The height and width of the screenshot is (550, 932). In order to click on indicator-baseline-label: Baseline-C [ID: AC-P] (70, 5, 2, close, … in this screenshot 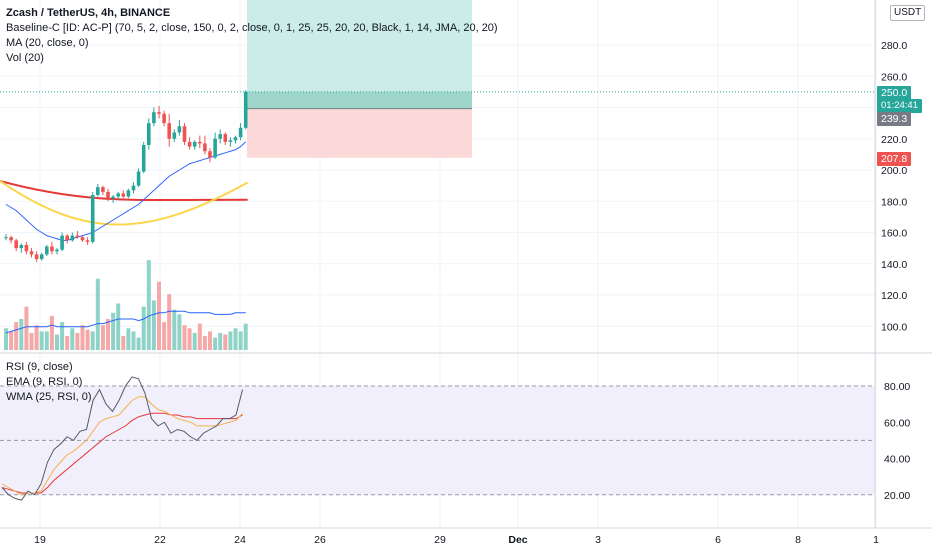, I will do `click(252, 28)`.